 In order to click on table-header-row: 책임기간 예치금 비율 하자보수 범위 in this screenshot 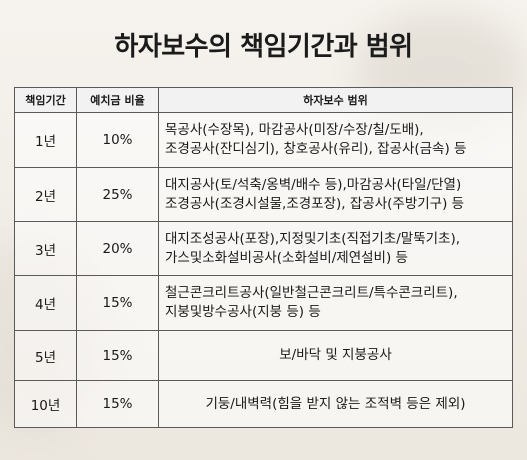, I will do `click(263, 100)`.